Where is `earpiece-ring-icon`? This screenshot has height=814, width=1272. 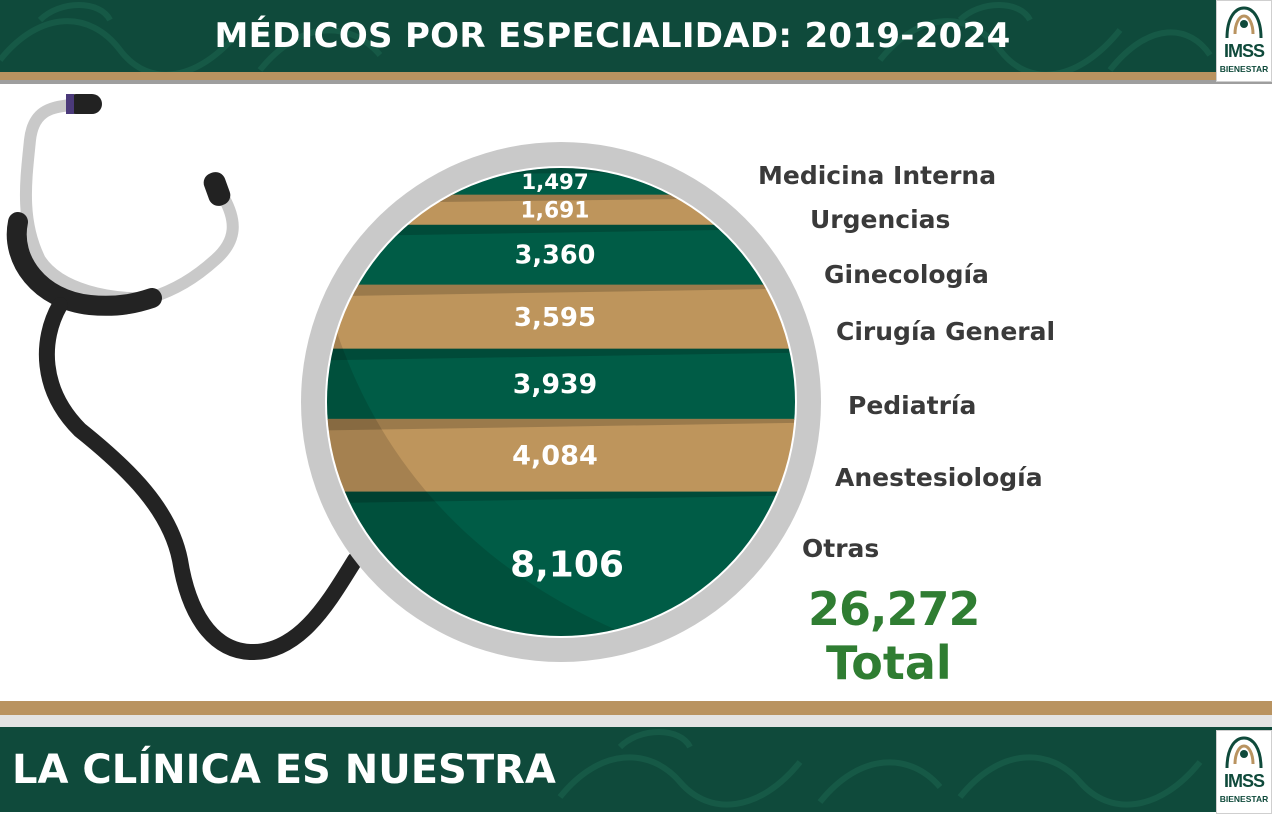
earpiece-ring-icon is located at coordinates (70, 104).